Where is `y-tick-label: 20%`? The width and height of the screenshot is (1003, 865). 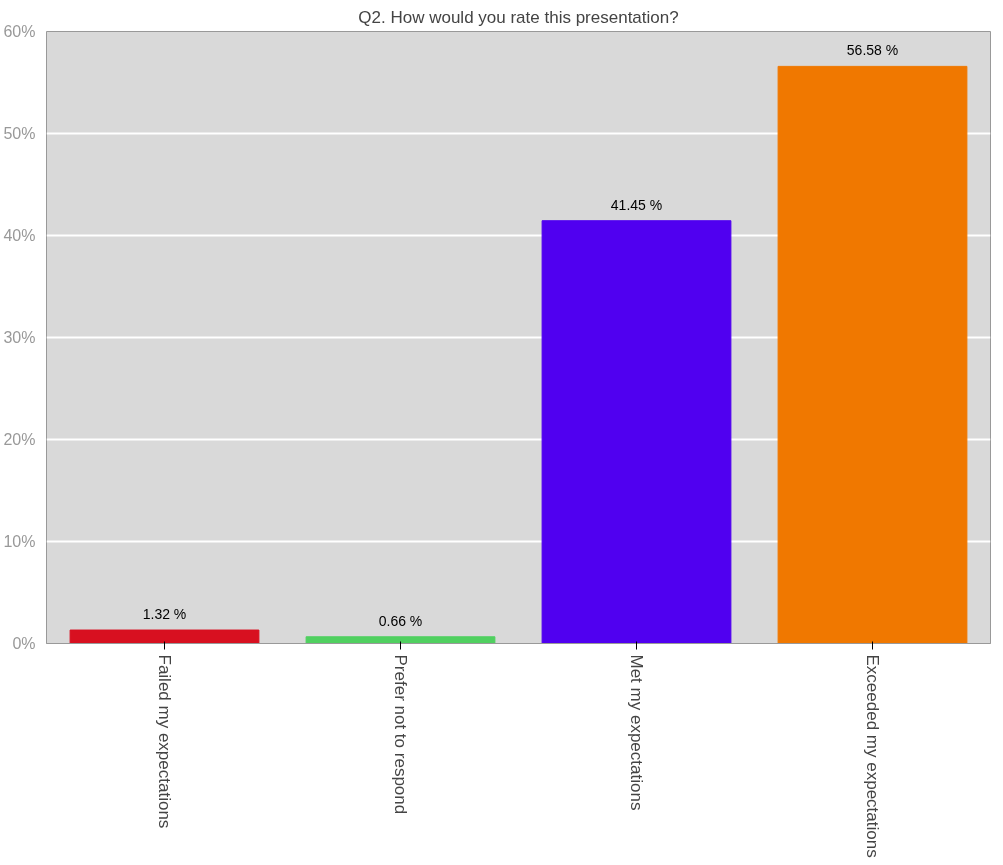 y-tick-label: 20% is located at coordinates (19, 439).